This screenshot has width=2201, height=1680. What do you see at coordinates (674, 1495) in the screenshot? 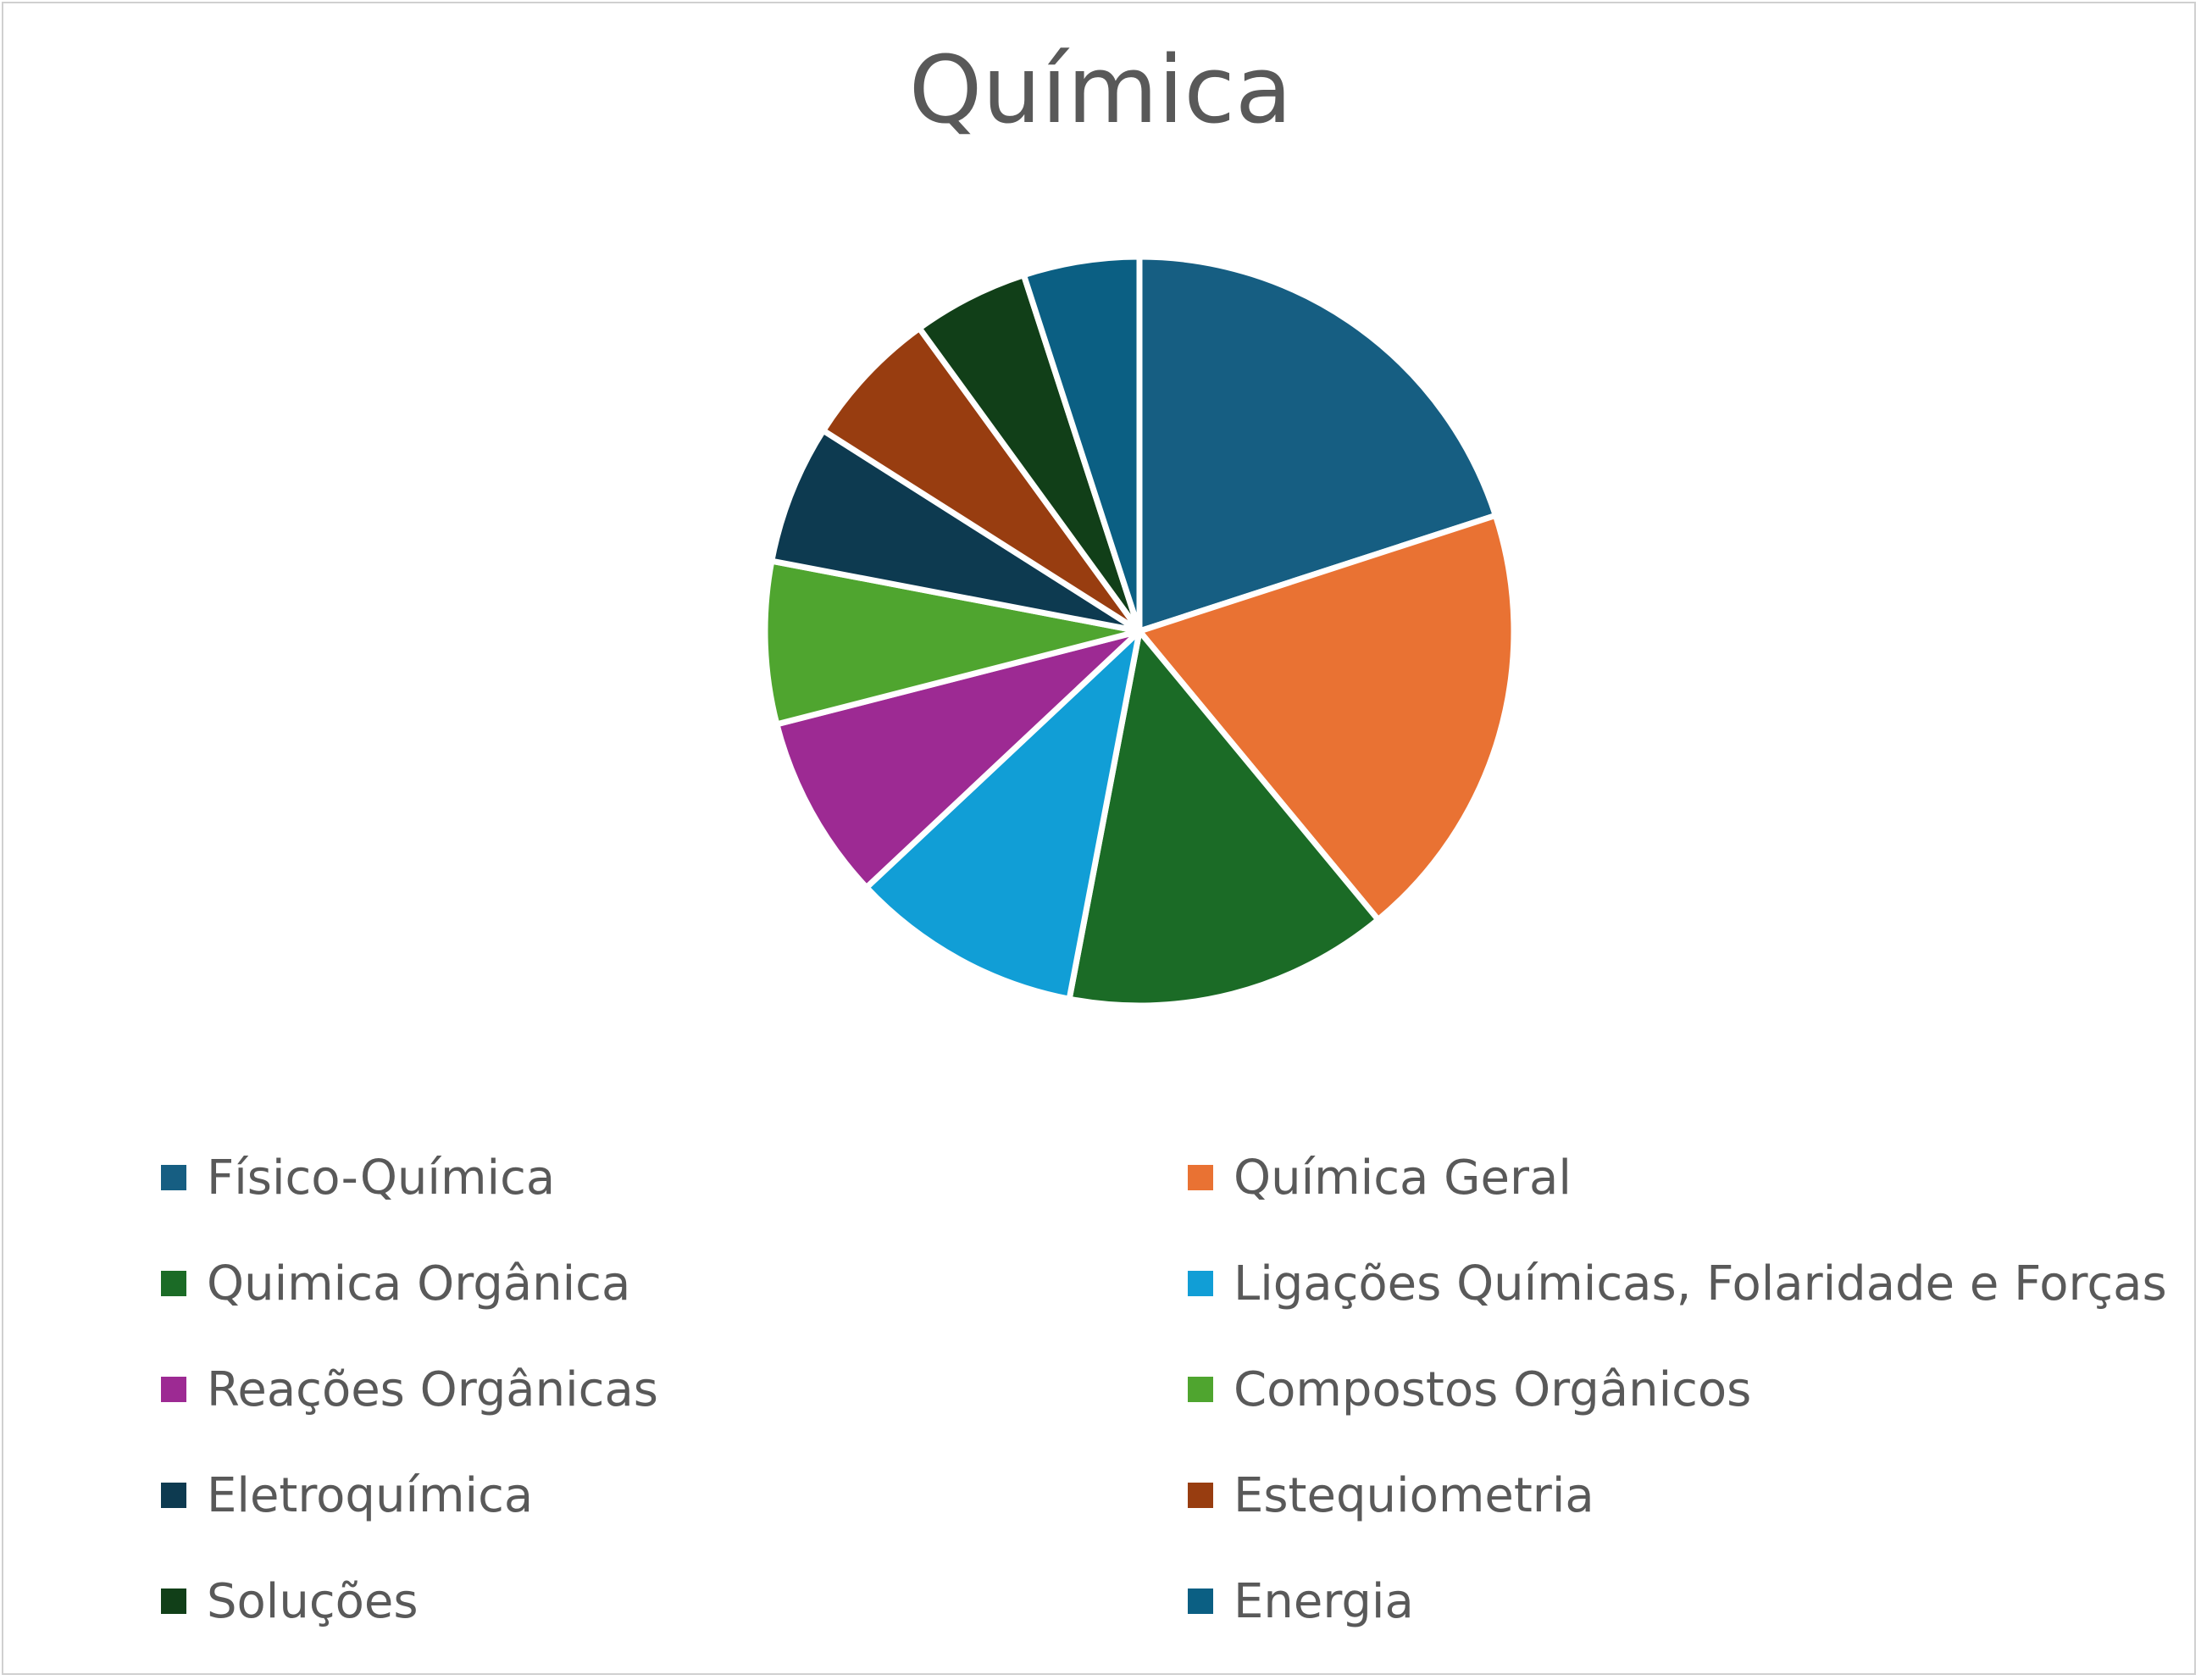
I see `legend-entry-7: Eletroquímica` at bounding box center [674, 1495].